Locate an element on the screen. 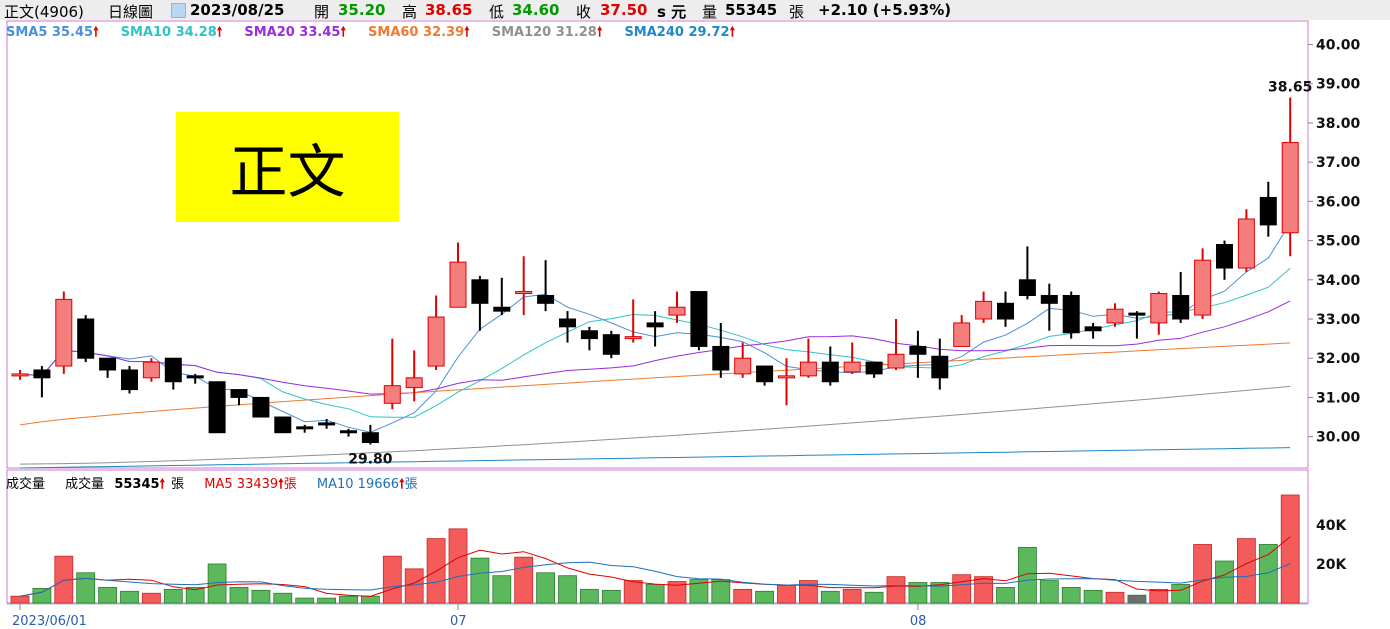 This screenshot has height=629, width=1390. x-tick-label: 2023/06/01 is located at coordinates (49, 621).